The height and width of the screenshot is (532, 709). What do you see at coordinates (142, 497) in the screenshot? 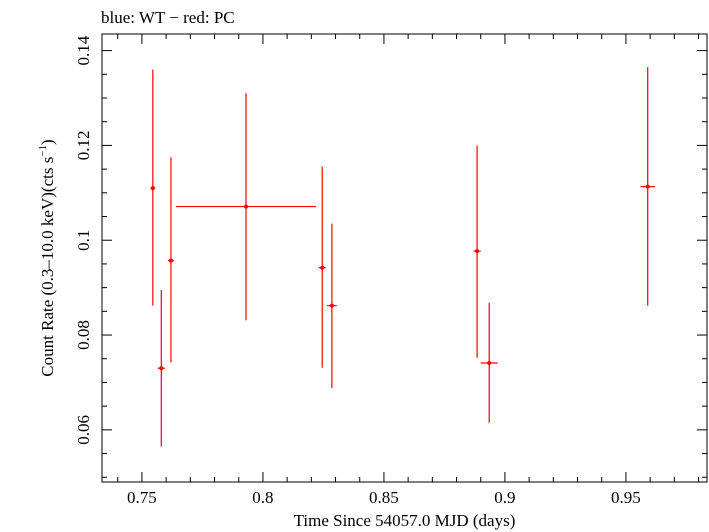
I see `x-tick-label: 0.75` at bounding box center [142, 497].